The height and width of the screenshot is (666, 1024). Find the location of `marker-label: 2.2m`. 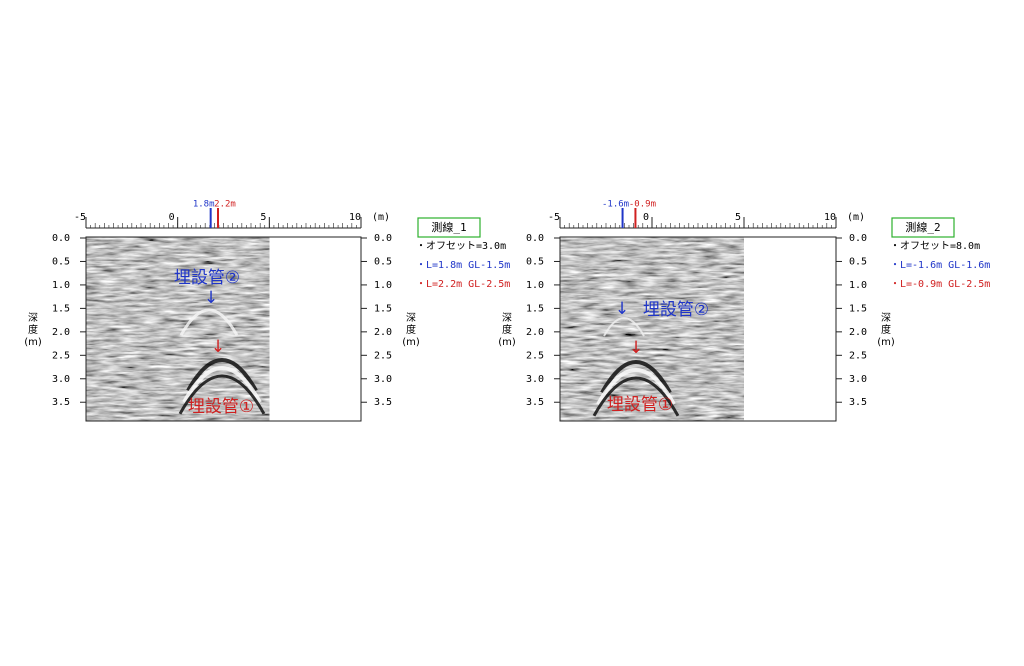

marker-label: 2.2m is located at coordinates (225, 205).